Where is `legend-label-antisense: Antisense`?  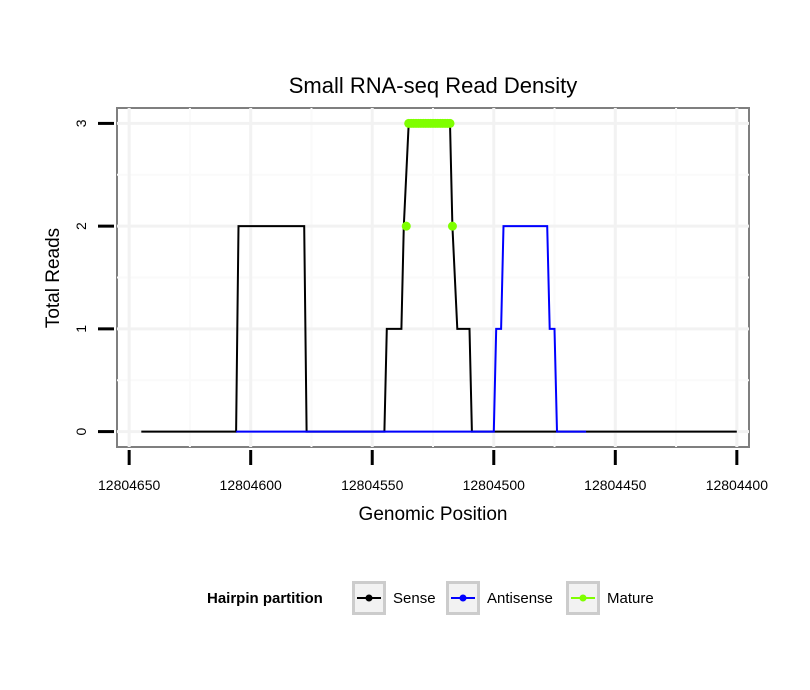
legend-label-antisense: Antisense is located at coordinates (520, 598).